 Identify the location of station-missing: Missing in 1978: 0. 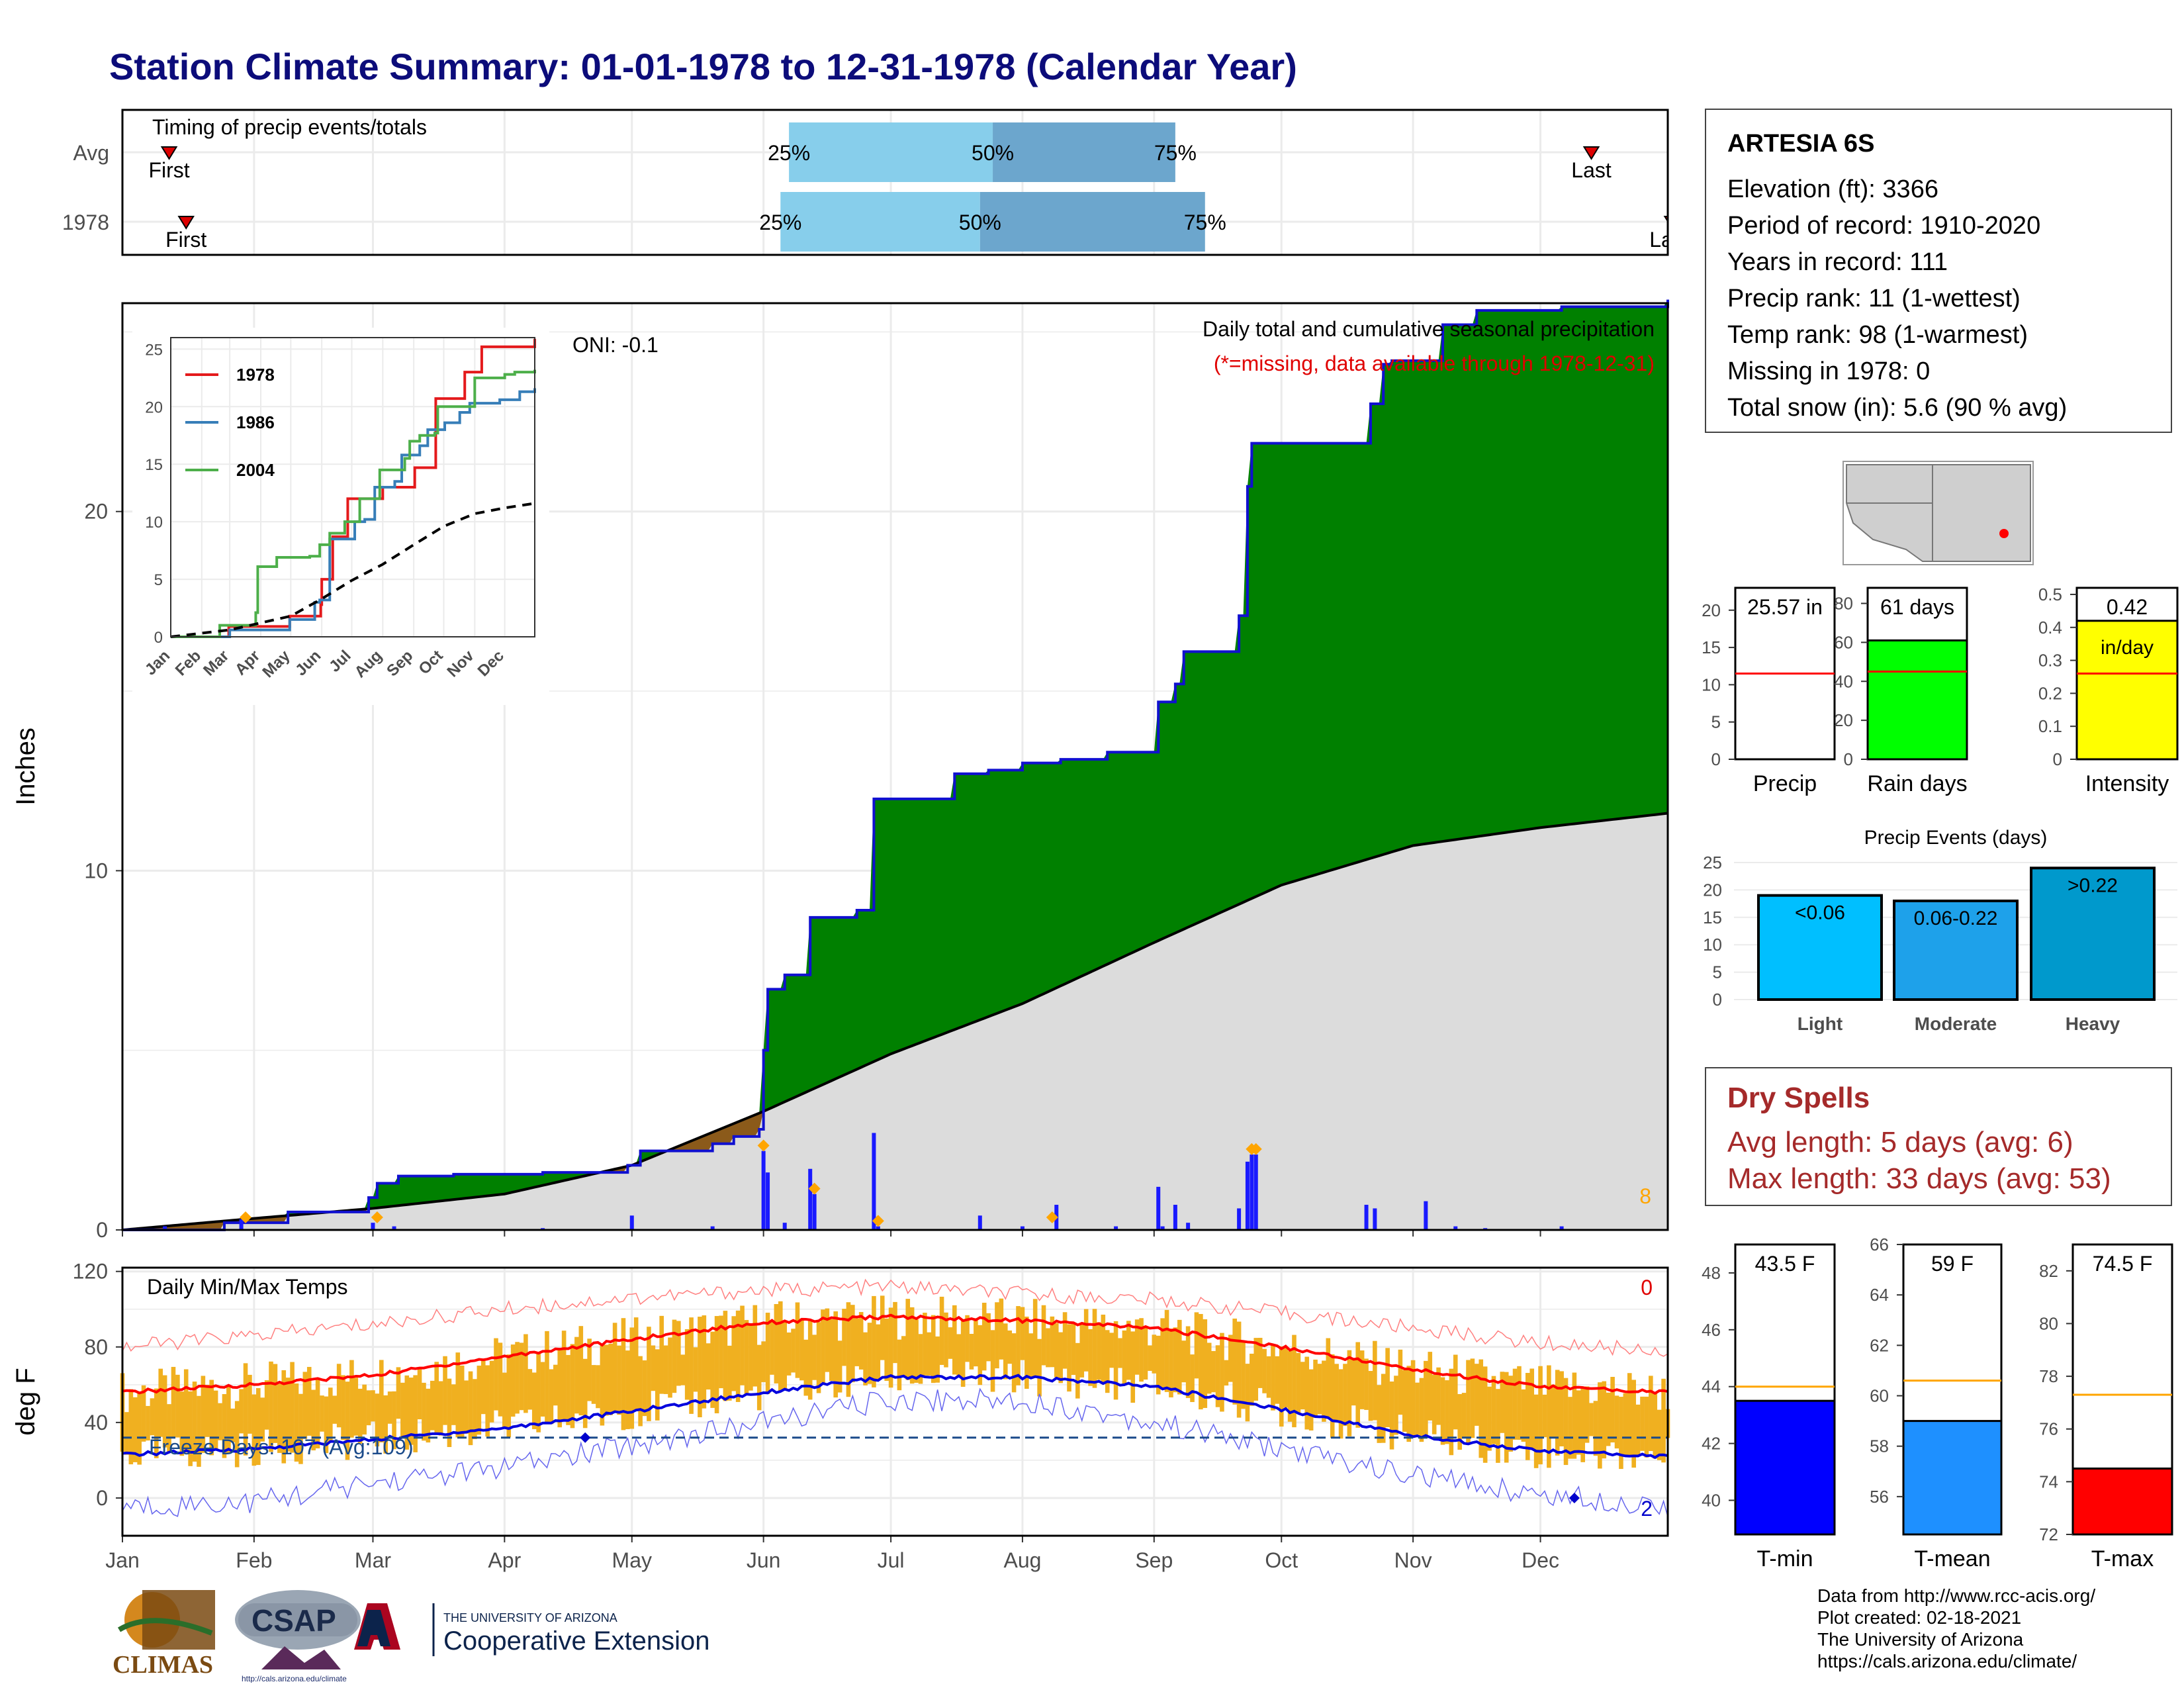
(1829, 371).